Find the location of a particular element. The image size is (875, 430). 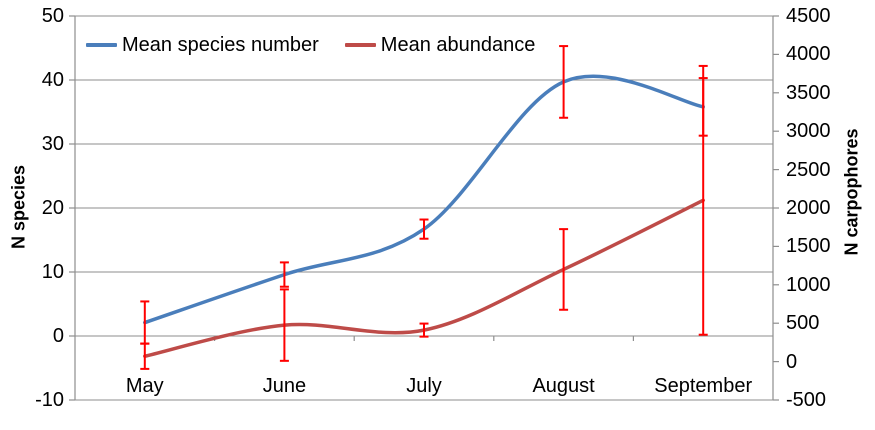

legend-line-swatch-species is located at coordinates (101, 45).